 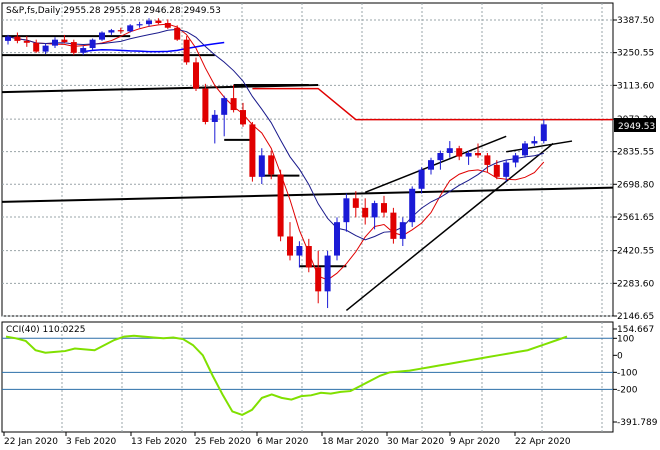 I want to click on time-tick-label-0: 22 Jan 2020, so click(x=31, y=442).